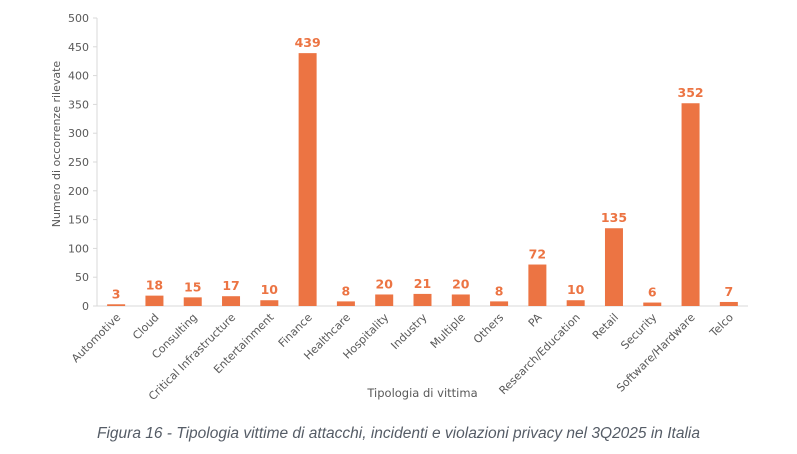 The height and width of the screenshot is (454, 797). I want to click on y-tick-label: 0, so click(85, 306).